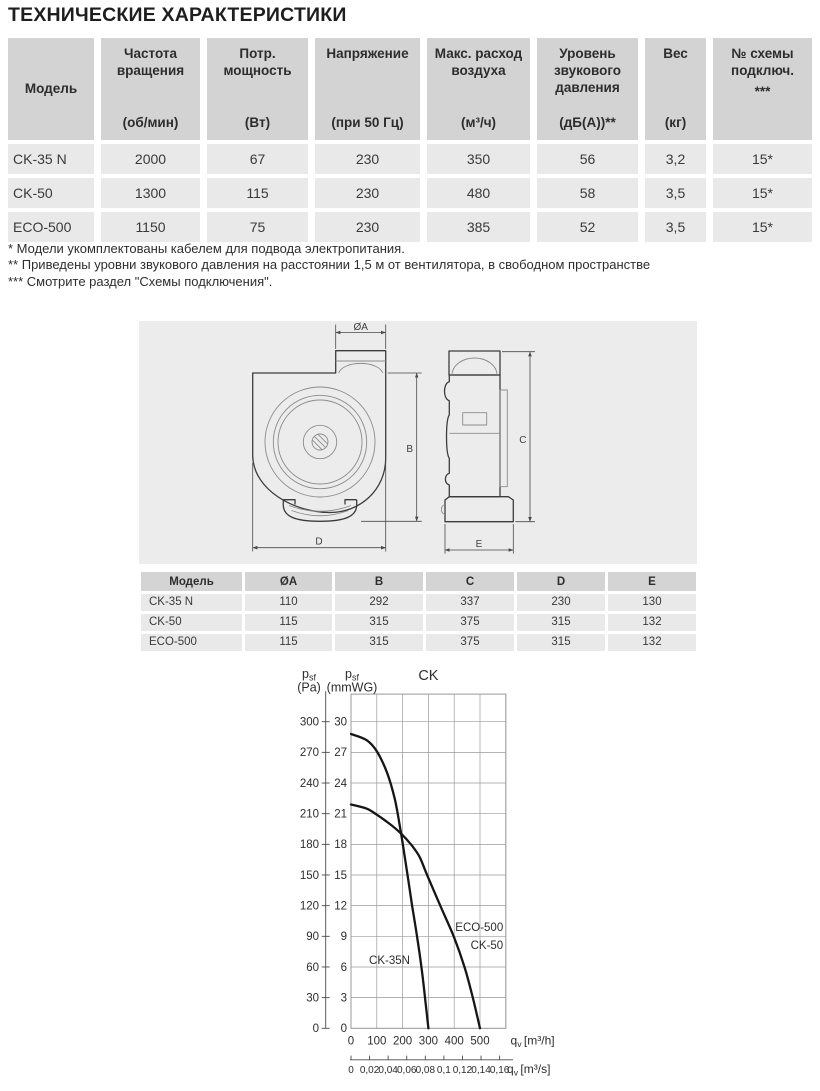 The width and height of the screenshot is (820, 1091). What do you see at coordinates (312, 998) in the screenshot?
I see `svg-text: 30` at bounding box center [312, 998].